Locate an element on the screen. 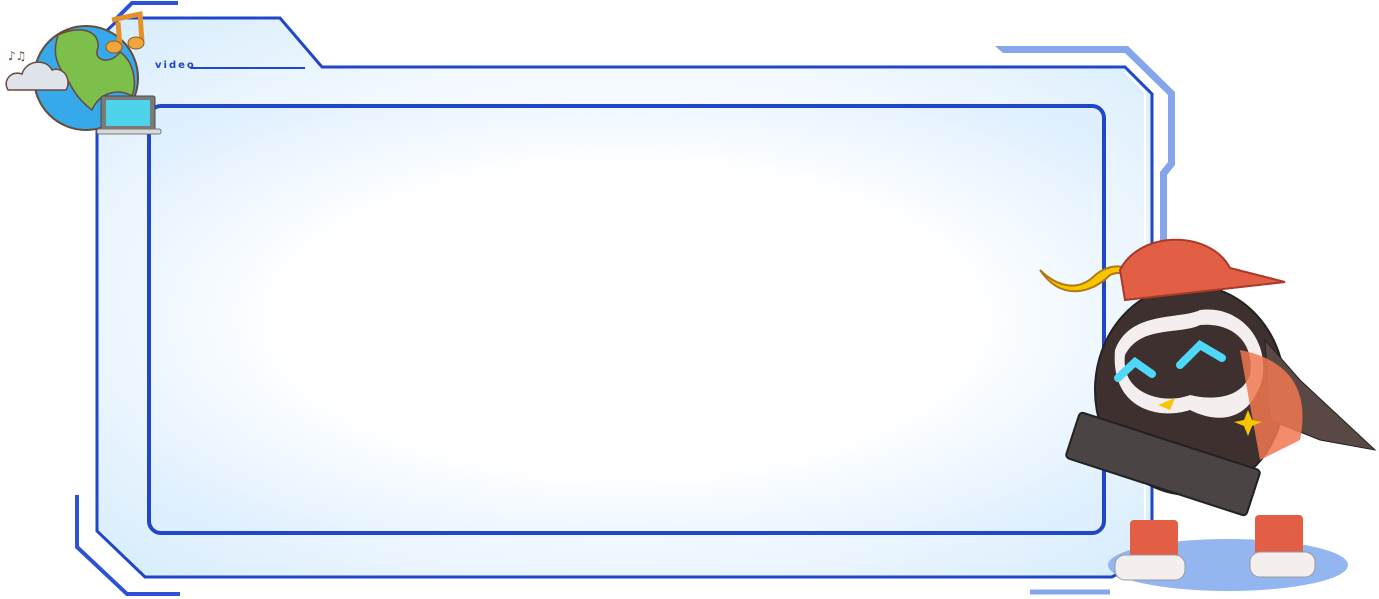  cloud-icon is located at coordinates (37, 76).